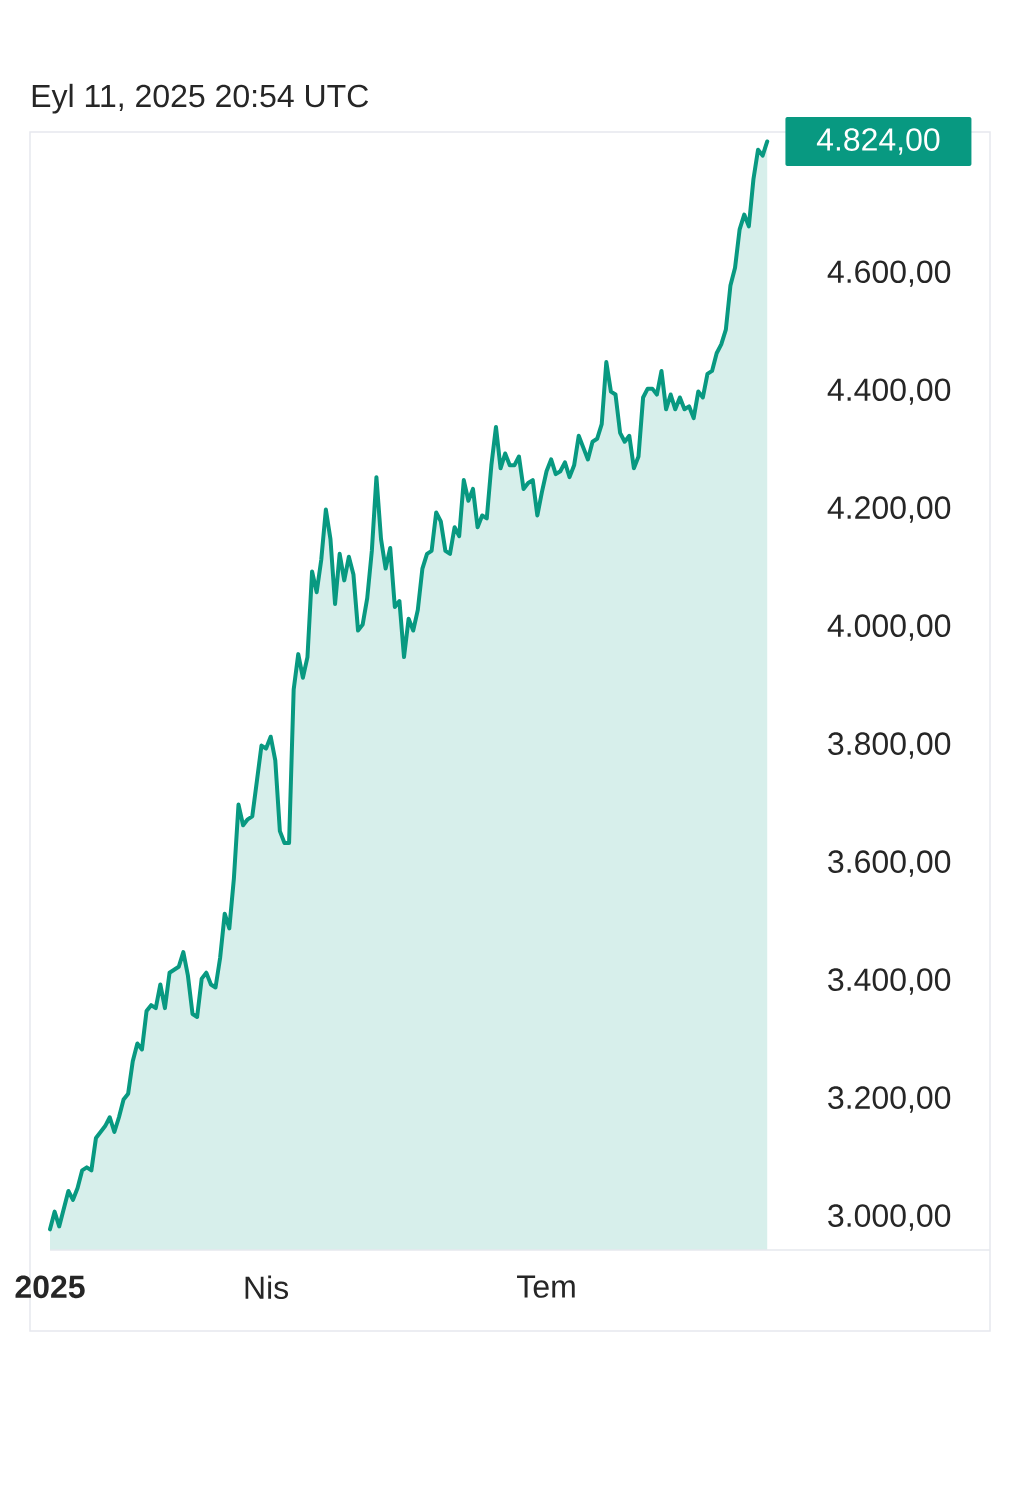 The image size is (1020, 1512). What do you see at coordinates (200, 98) in the screenshot?
I see `chart-title: Eyl 11, 2025 20:54 UTC` at bounding box center [200, 98].